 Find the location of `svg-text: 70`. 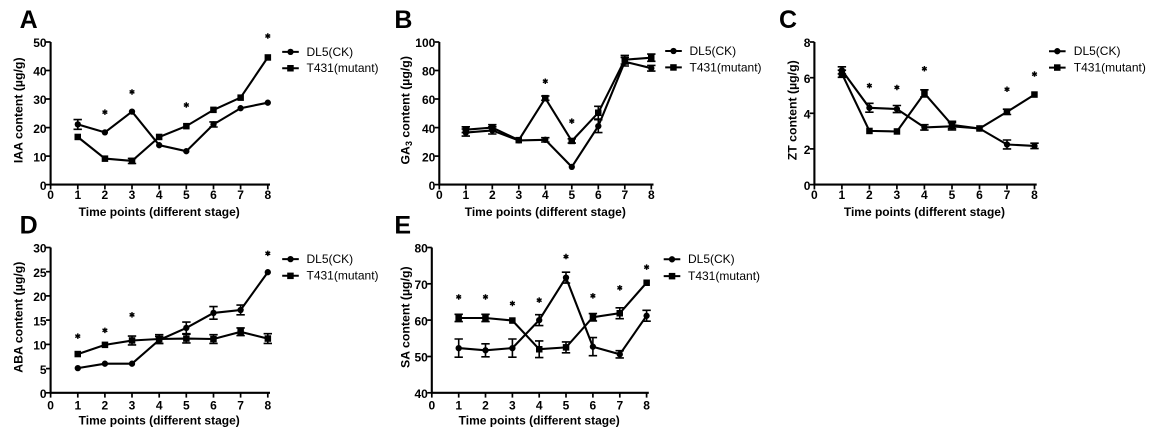

svg-text: 70 is located at coordinates (421, 285).